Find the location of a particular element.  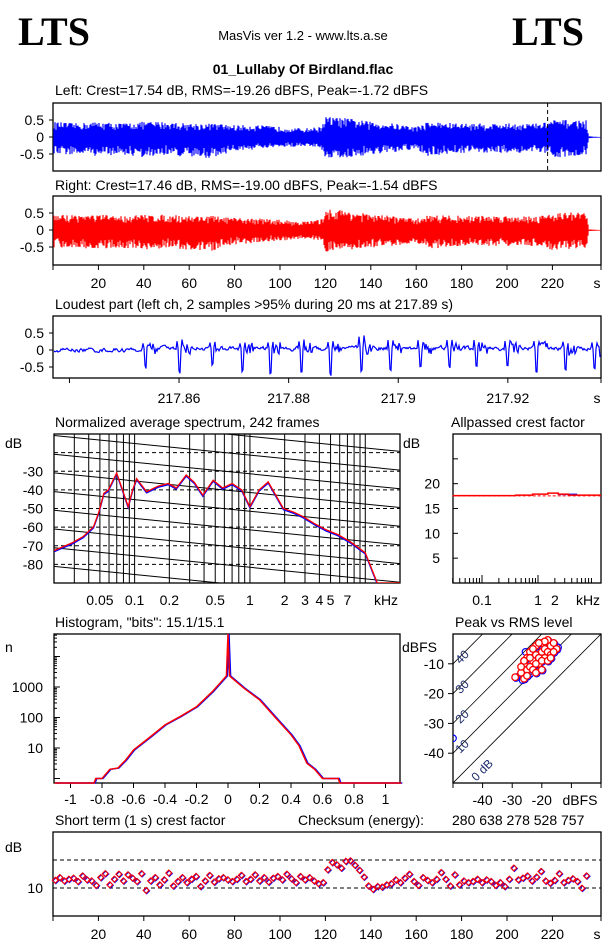

spectrum-xtick-label: 3 is located at coordinates (305, 600).